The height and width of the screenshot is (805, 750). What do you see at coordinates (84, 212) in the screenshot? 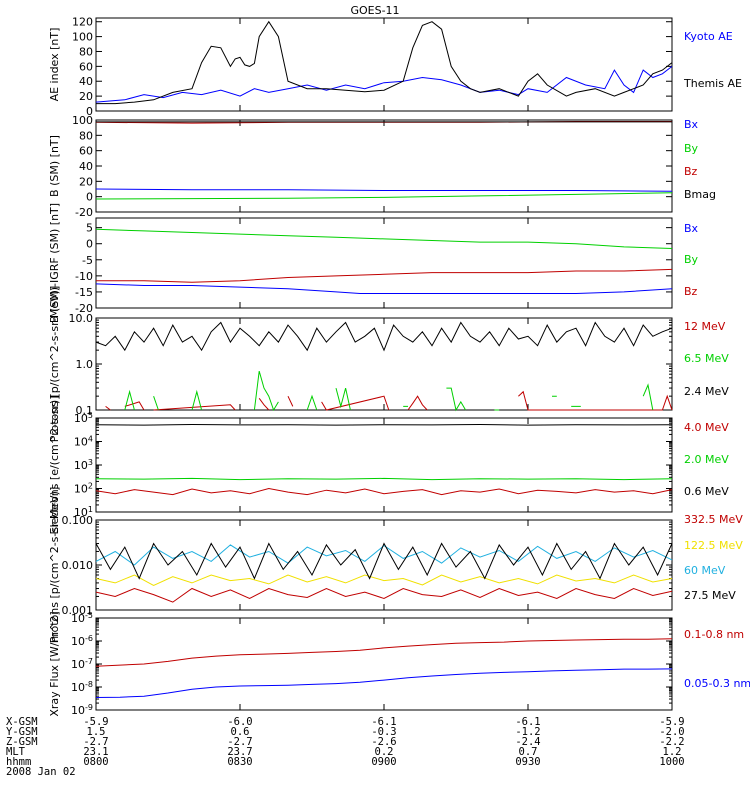
I see `y-tick-label: -20` at bounding box center [84, 212].